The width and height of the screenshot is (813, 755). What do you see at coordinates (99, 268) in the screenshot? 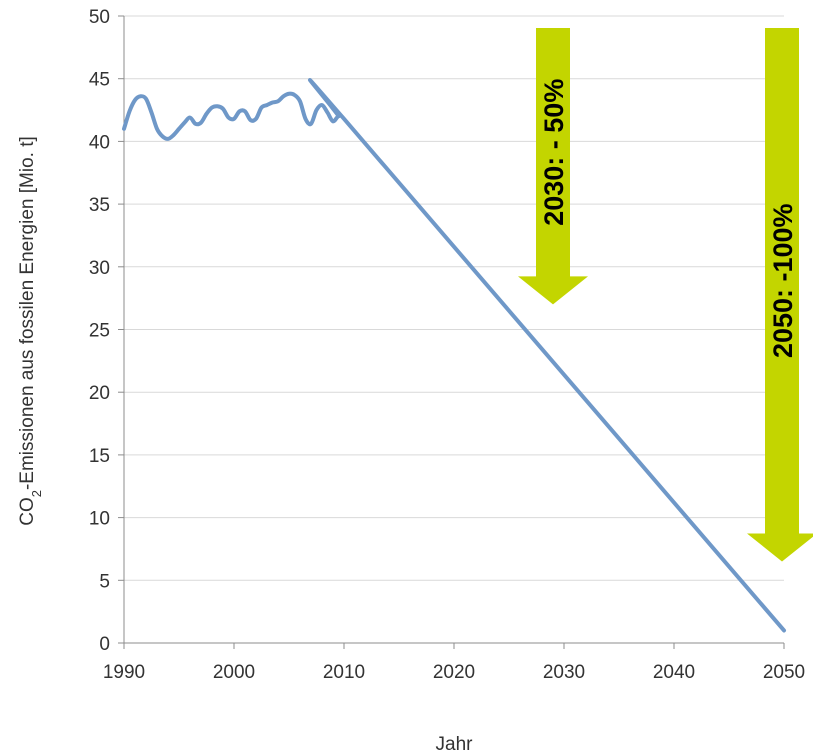
I see `y-tick-label-30: 30` at bounding box center [99, 268].